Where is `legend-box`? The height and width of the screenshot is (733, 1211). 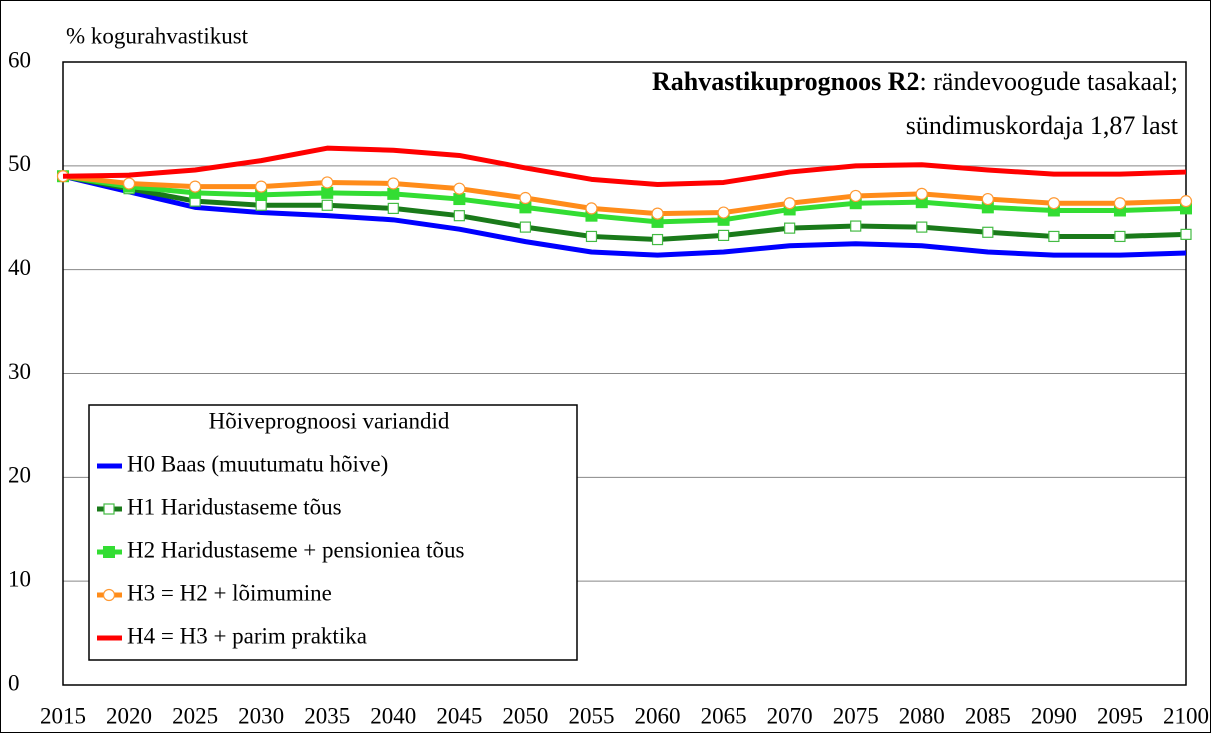 legend-box is located at coordinates (333, 532).